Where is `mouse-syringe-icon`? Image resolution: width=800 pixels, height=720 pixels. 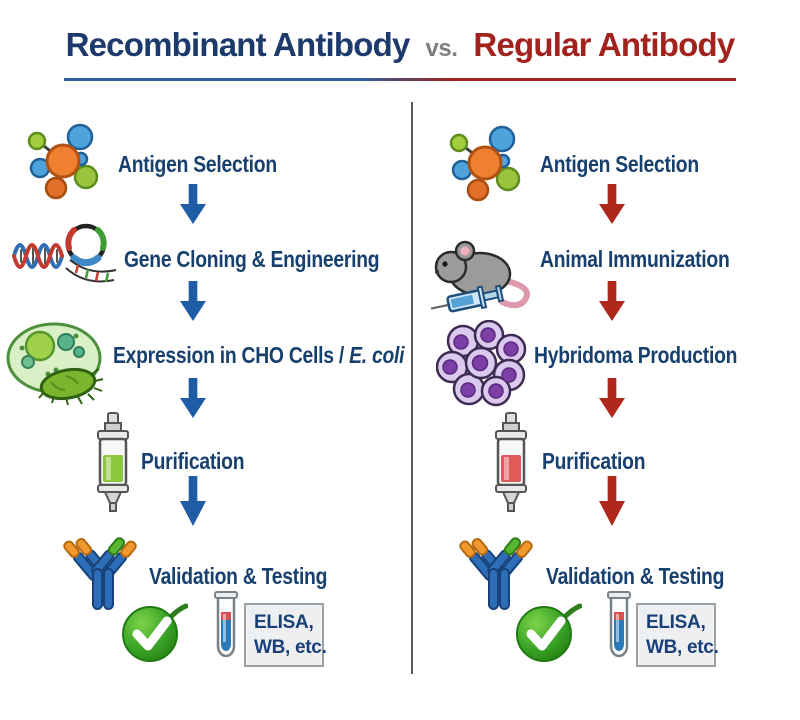 mouse-syringe-icon is located at coordinates (484, 268).